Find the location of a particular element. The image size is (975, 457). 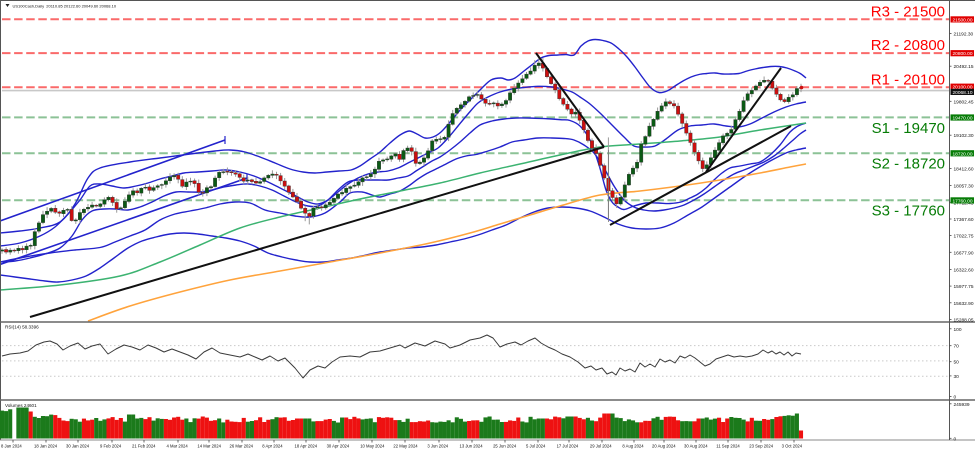

svg-text: 3 Jun 2024 is located at coordinates (437, 445).